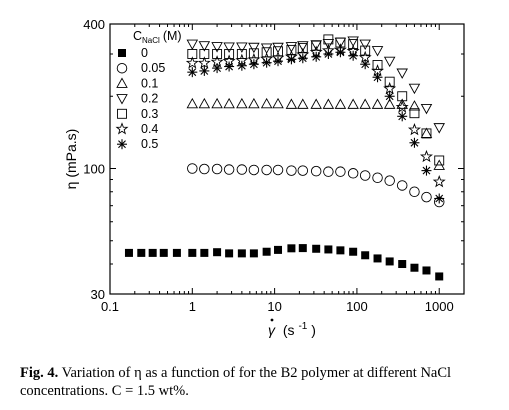  Describe the element at coordinates (136, 129) in the screenshot. I see `legend-item-0.4: 0.4` at that location.